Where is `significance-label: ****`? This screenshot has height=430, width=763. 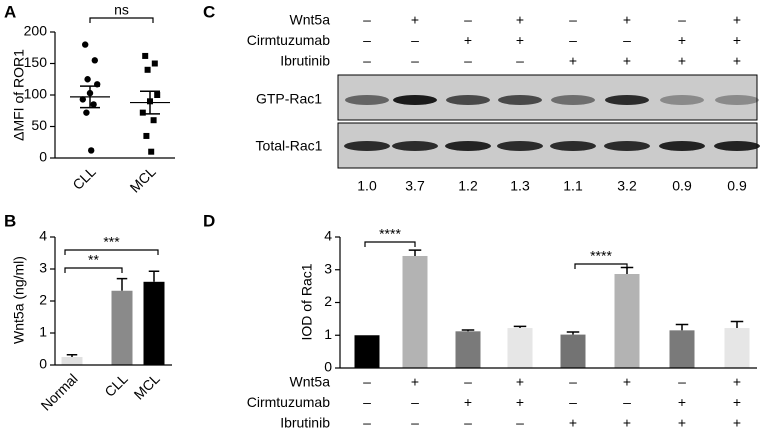 significance-label: **** is located at coordinates (390, 234).